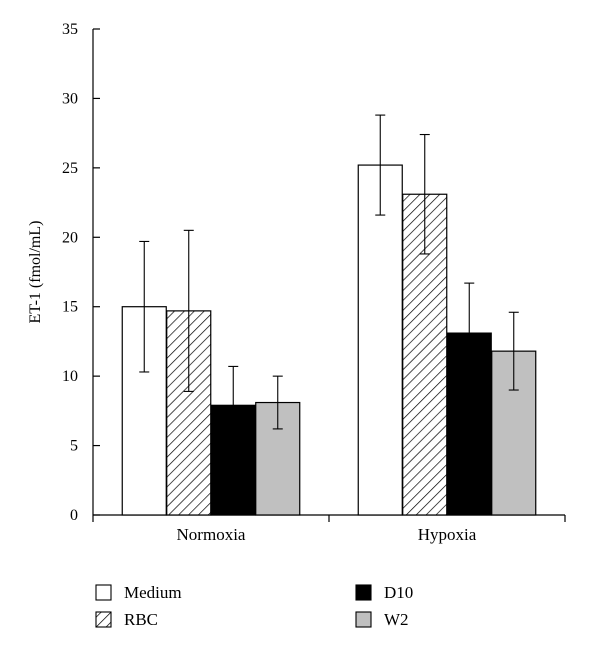 The height and width of the screenshot is (651, 600). Describe the element at coordinates (70, 98) in the screenshot. I see `y-tick-label: 30` at that location.